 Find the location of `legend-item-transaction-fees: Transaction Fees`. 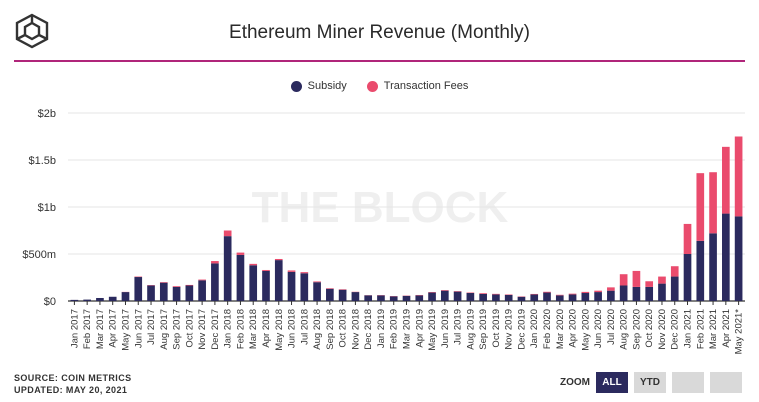

legend-item-transaction-fees: Transaction Fees is located at coordinates (417, 86).